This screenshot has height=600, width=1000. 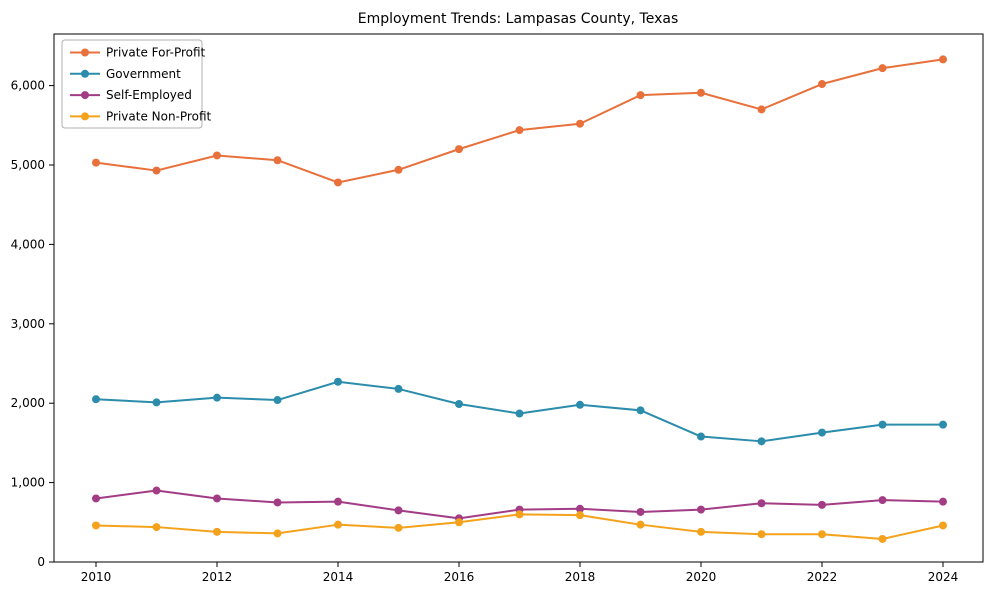 What do you see at coordinates (28, 165) in the screenshot?
I see `y-axis-tick-label: 5,000` at bounding box center [28, 165].